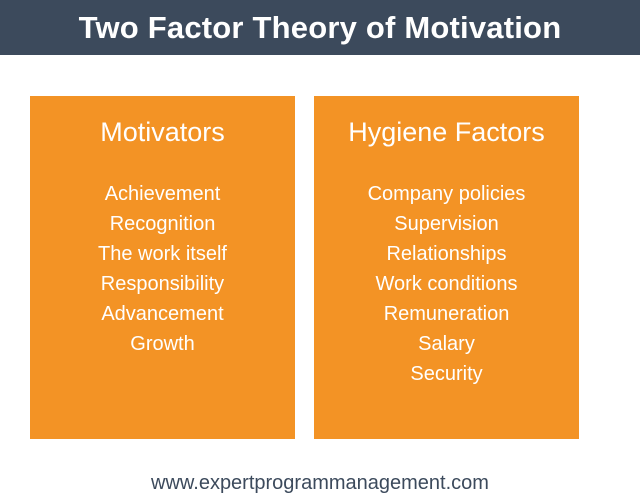  Describe the element at coordinates (162, 194) in the screenshot. I see `list-item: Achievement` at that location.